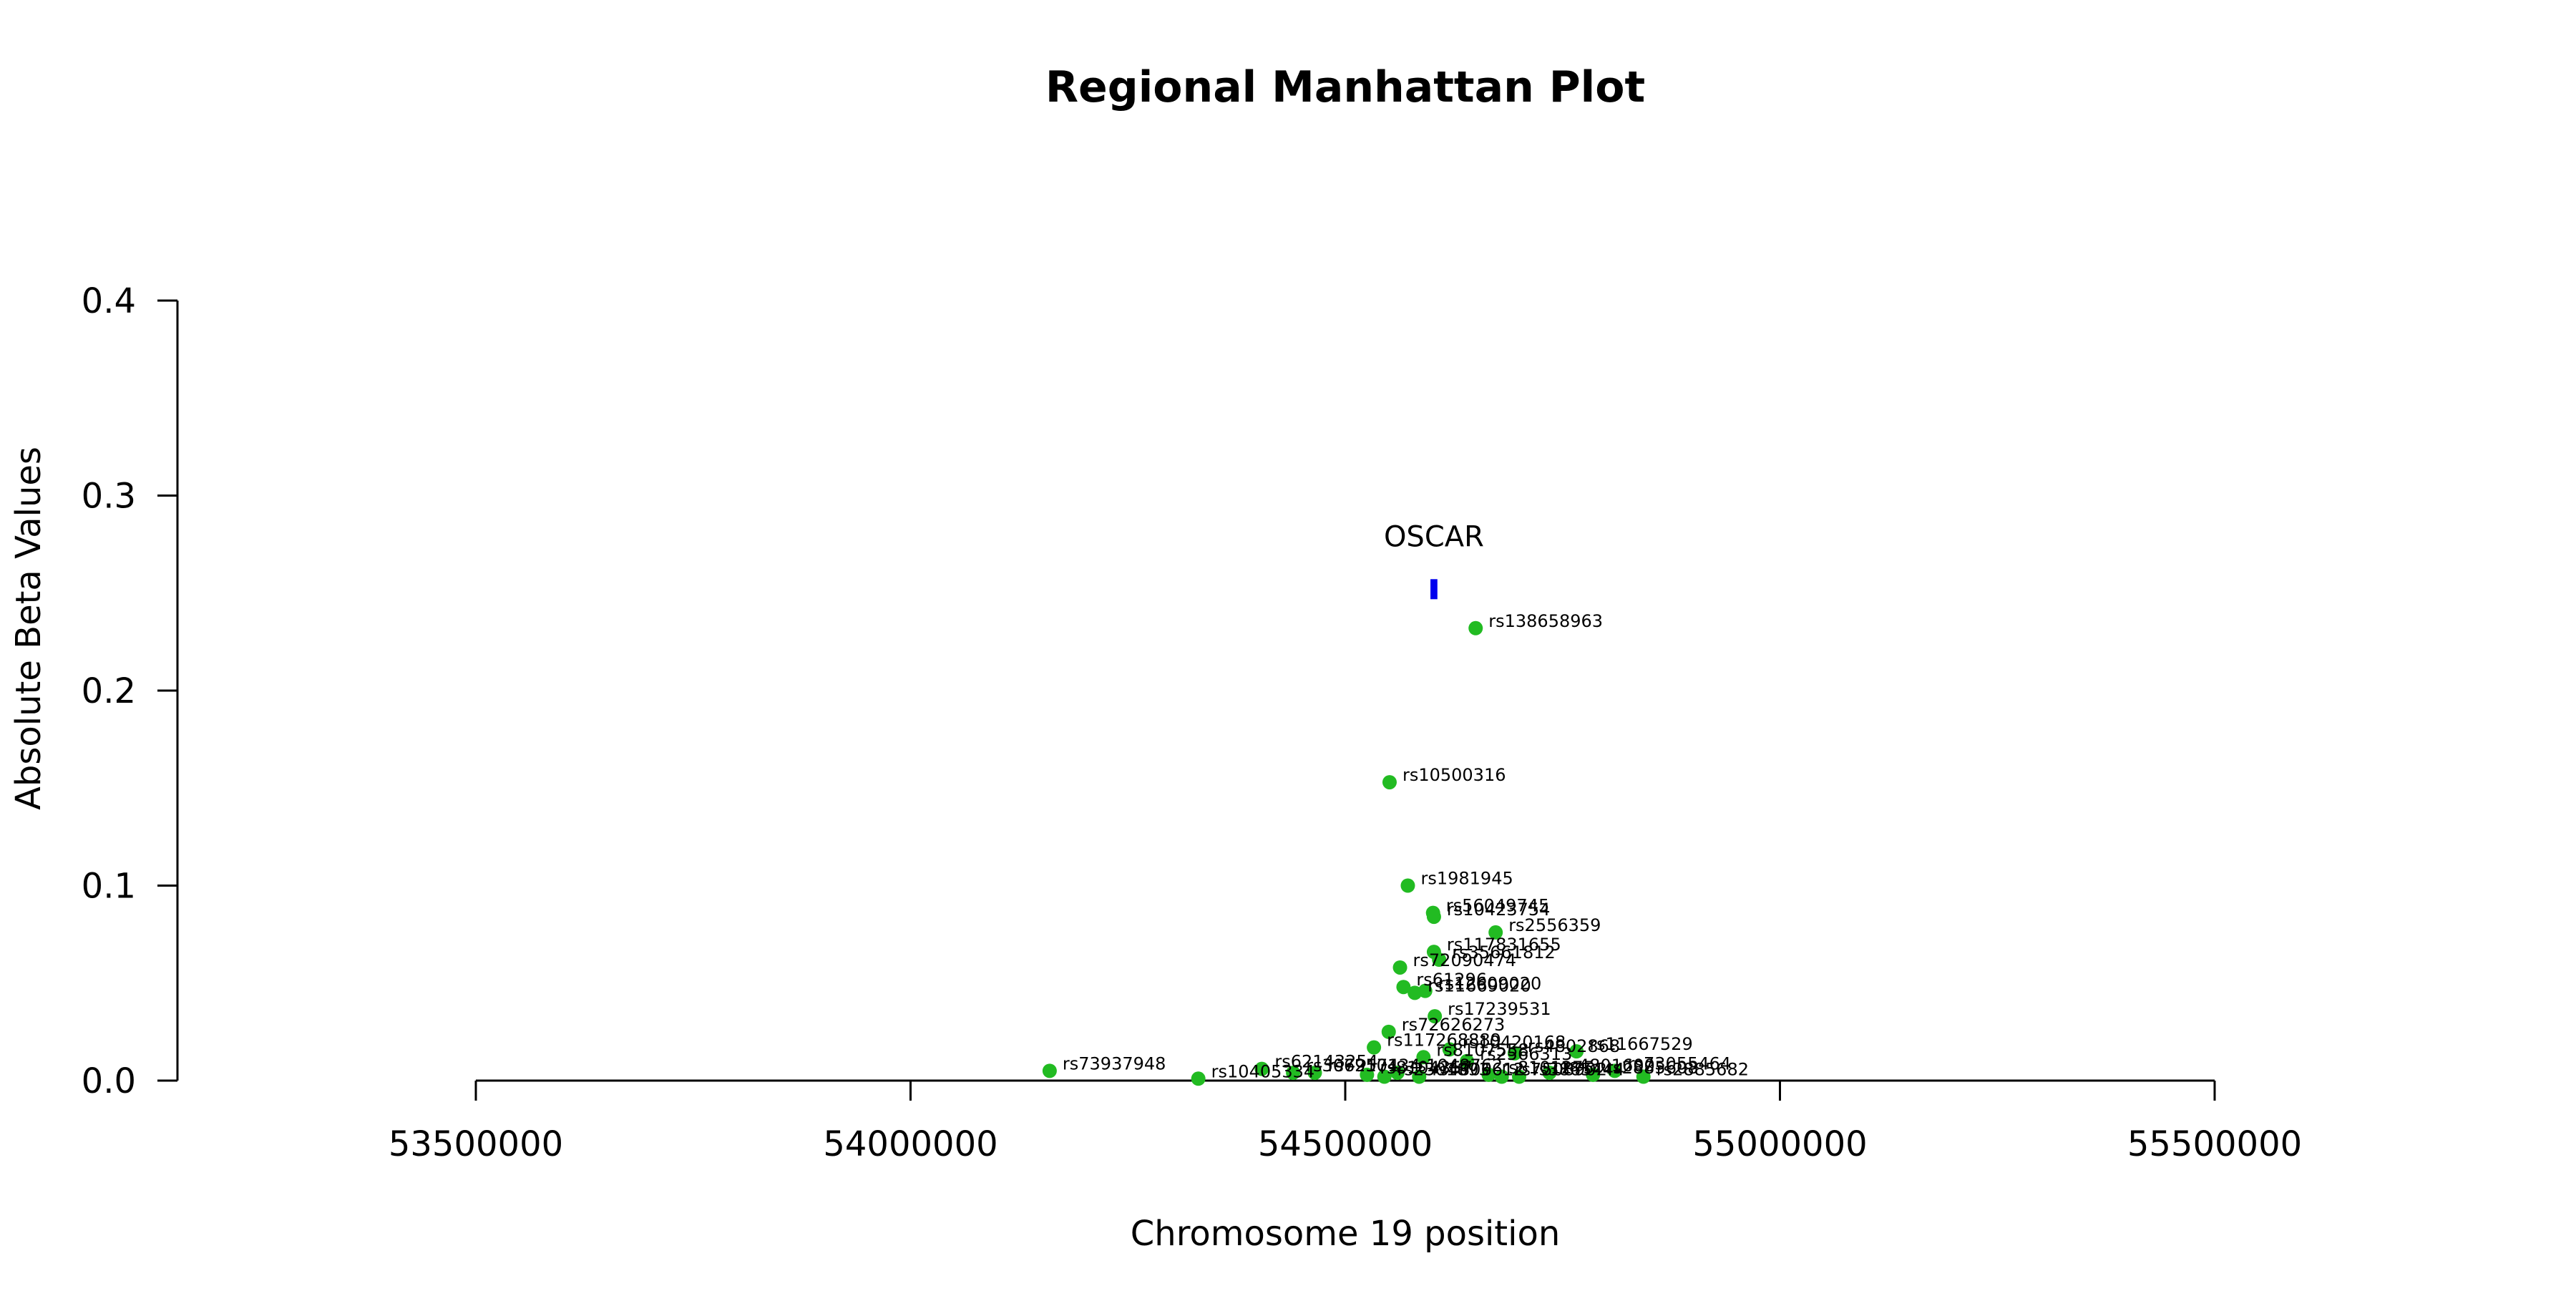  I want to click on data-points, so click(1346, 853).